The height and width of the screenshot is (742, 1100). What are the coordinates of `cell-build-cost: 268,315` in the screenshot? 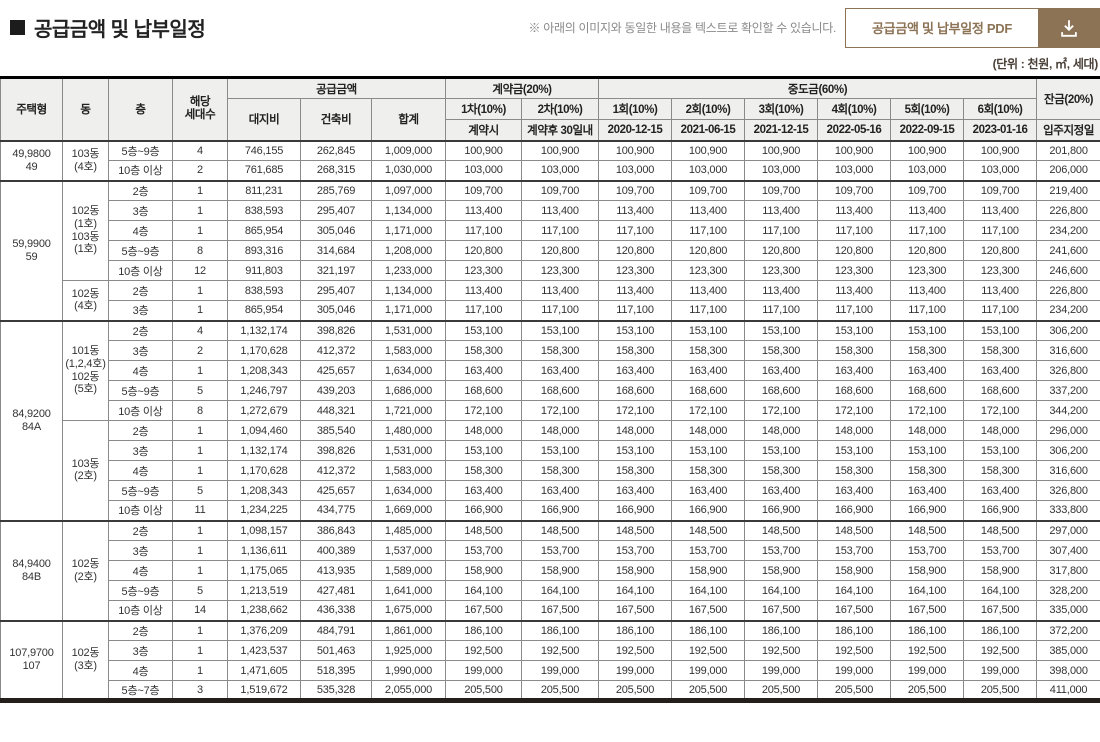 It's located at (336, 170).